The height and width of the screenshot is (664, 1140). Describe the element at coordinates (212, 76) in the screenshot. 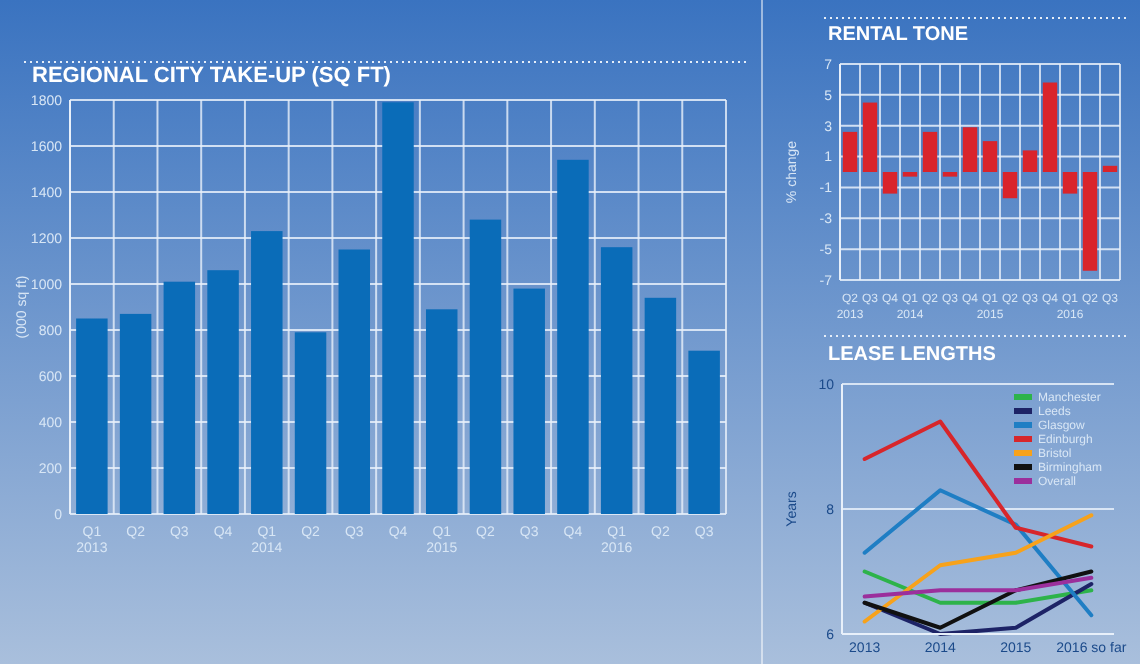

I see `chart-title: REGIONAL CITY TAKE-UP (SQ FT)` at that location.